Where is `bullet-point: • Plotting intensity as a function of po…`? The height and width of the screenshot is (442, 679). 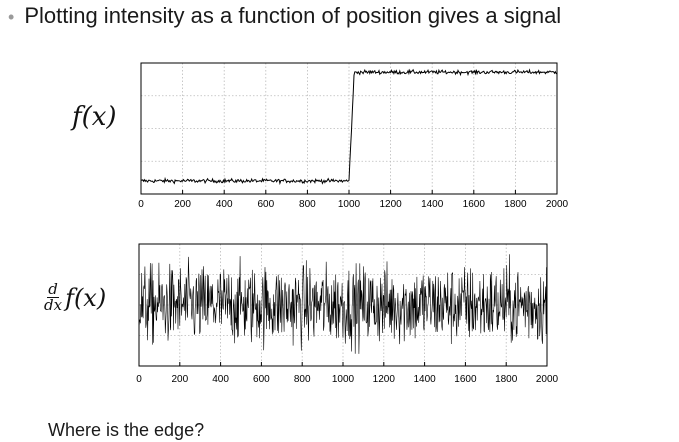
bullet-point: • Plotting intensity as a function of po… is located at coordinates (284, 16).